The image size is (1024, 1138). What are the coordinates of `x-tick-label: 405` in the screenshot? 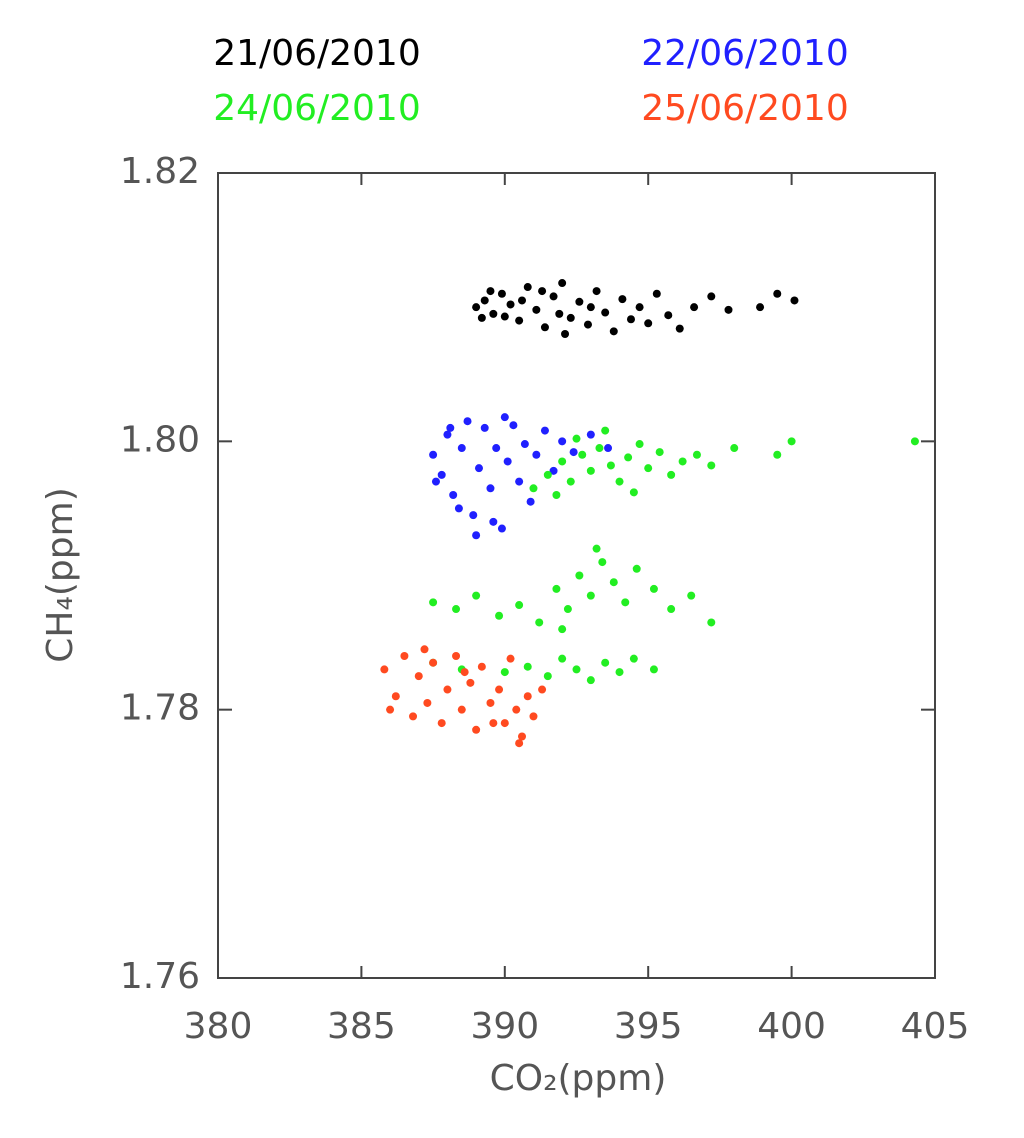 It's located at (935, 1026).